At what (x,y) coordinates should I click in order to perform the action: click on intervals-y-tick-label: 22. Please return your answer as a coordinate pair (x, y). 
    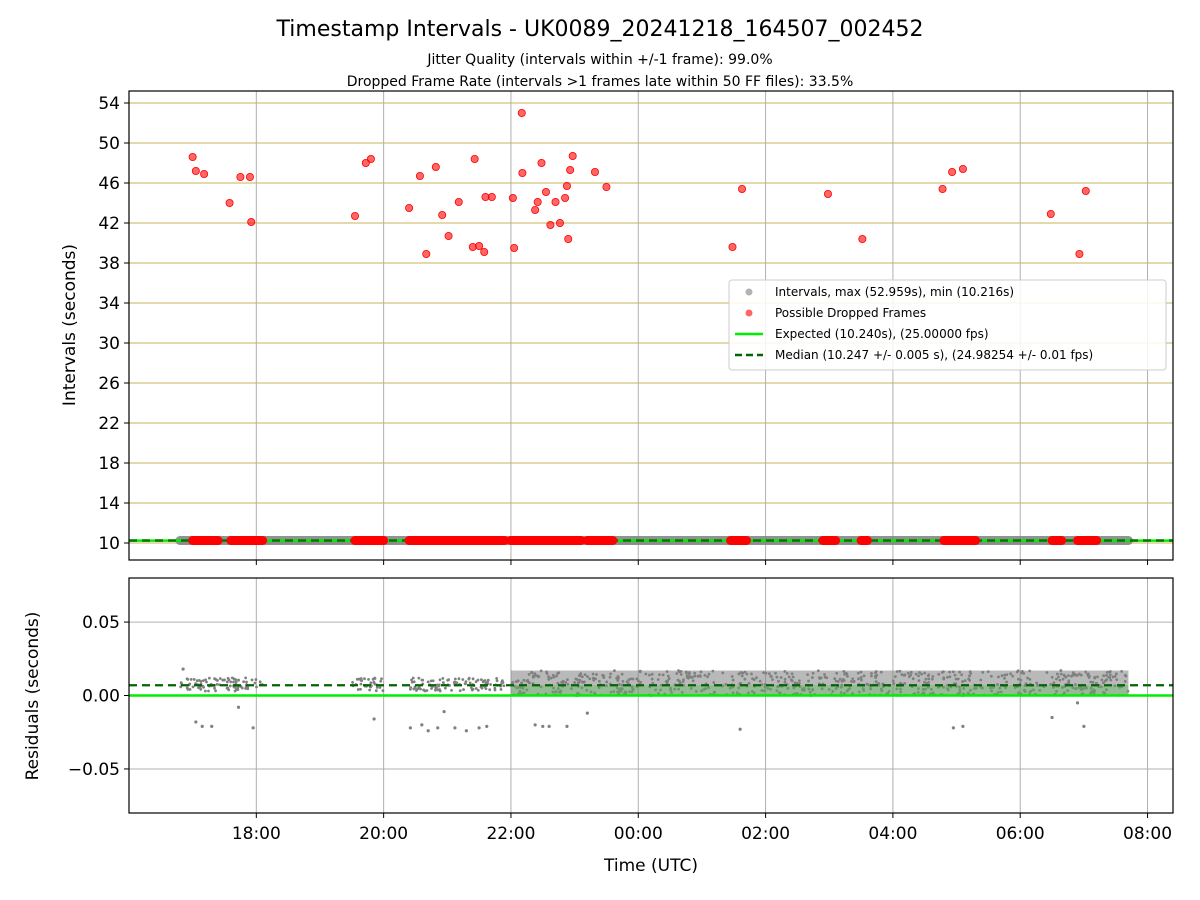
    Looking at the image, I should click on (109, 424).